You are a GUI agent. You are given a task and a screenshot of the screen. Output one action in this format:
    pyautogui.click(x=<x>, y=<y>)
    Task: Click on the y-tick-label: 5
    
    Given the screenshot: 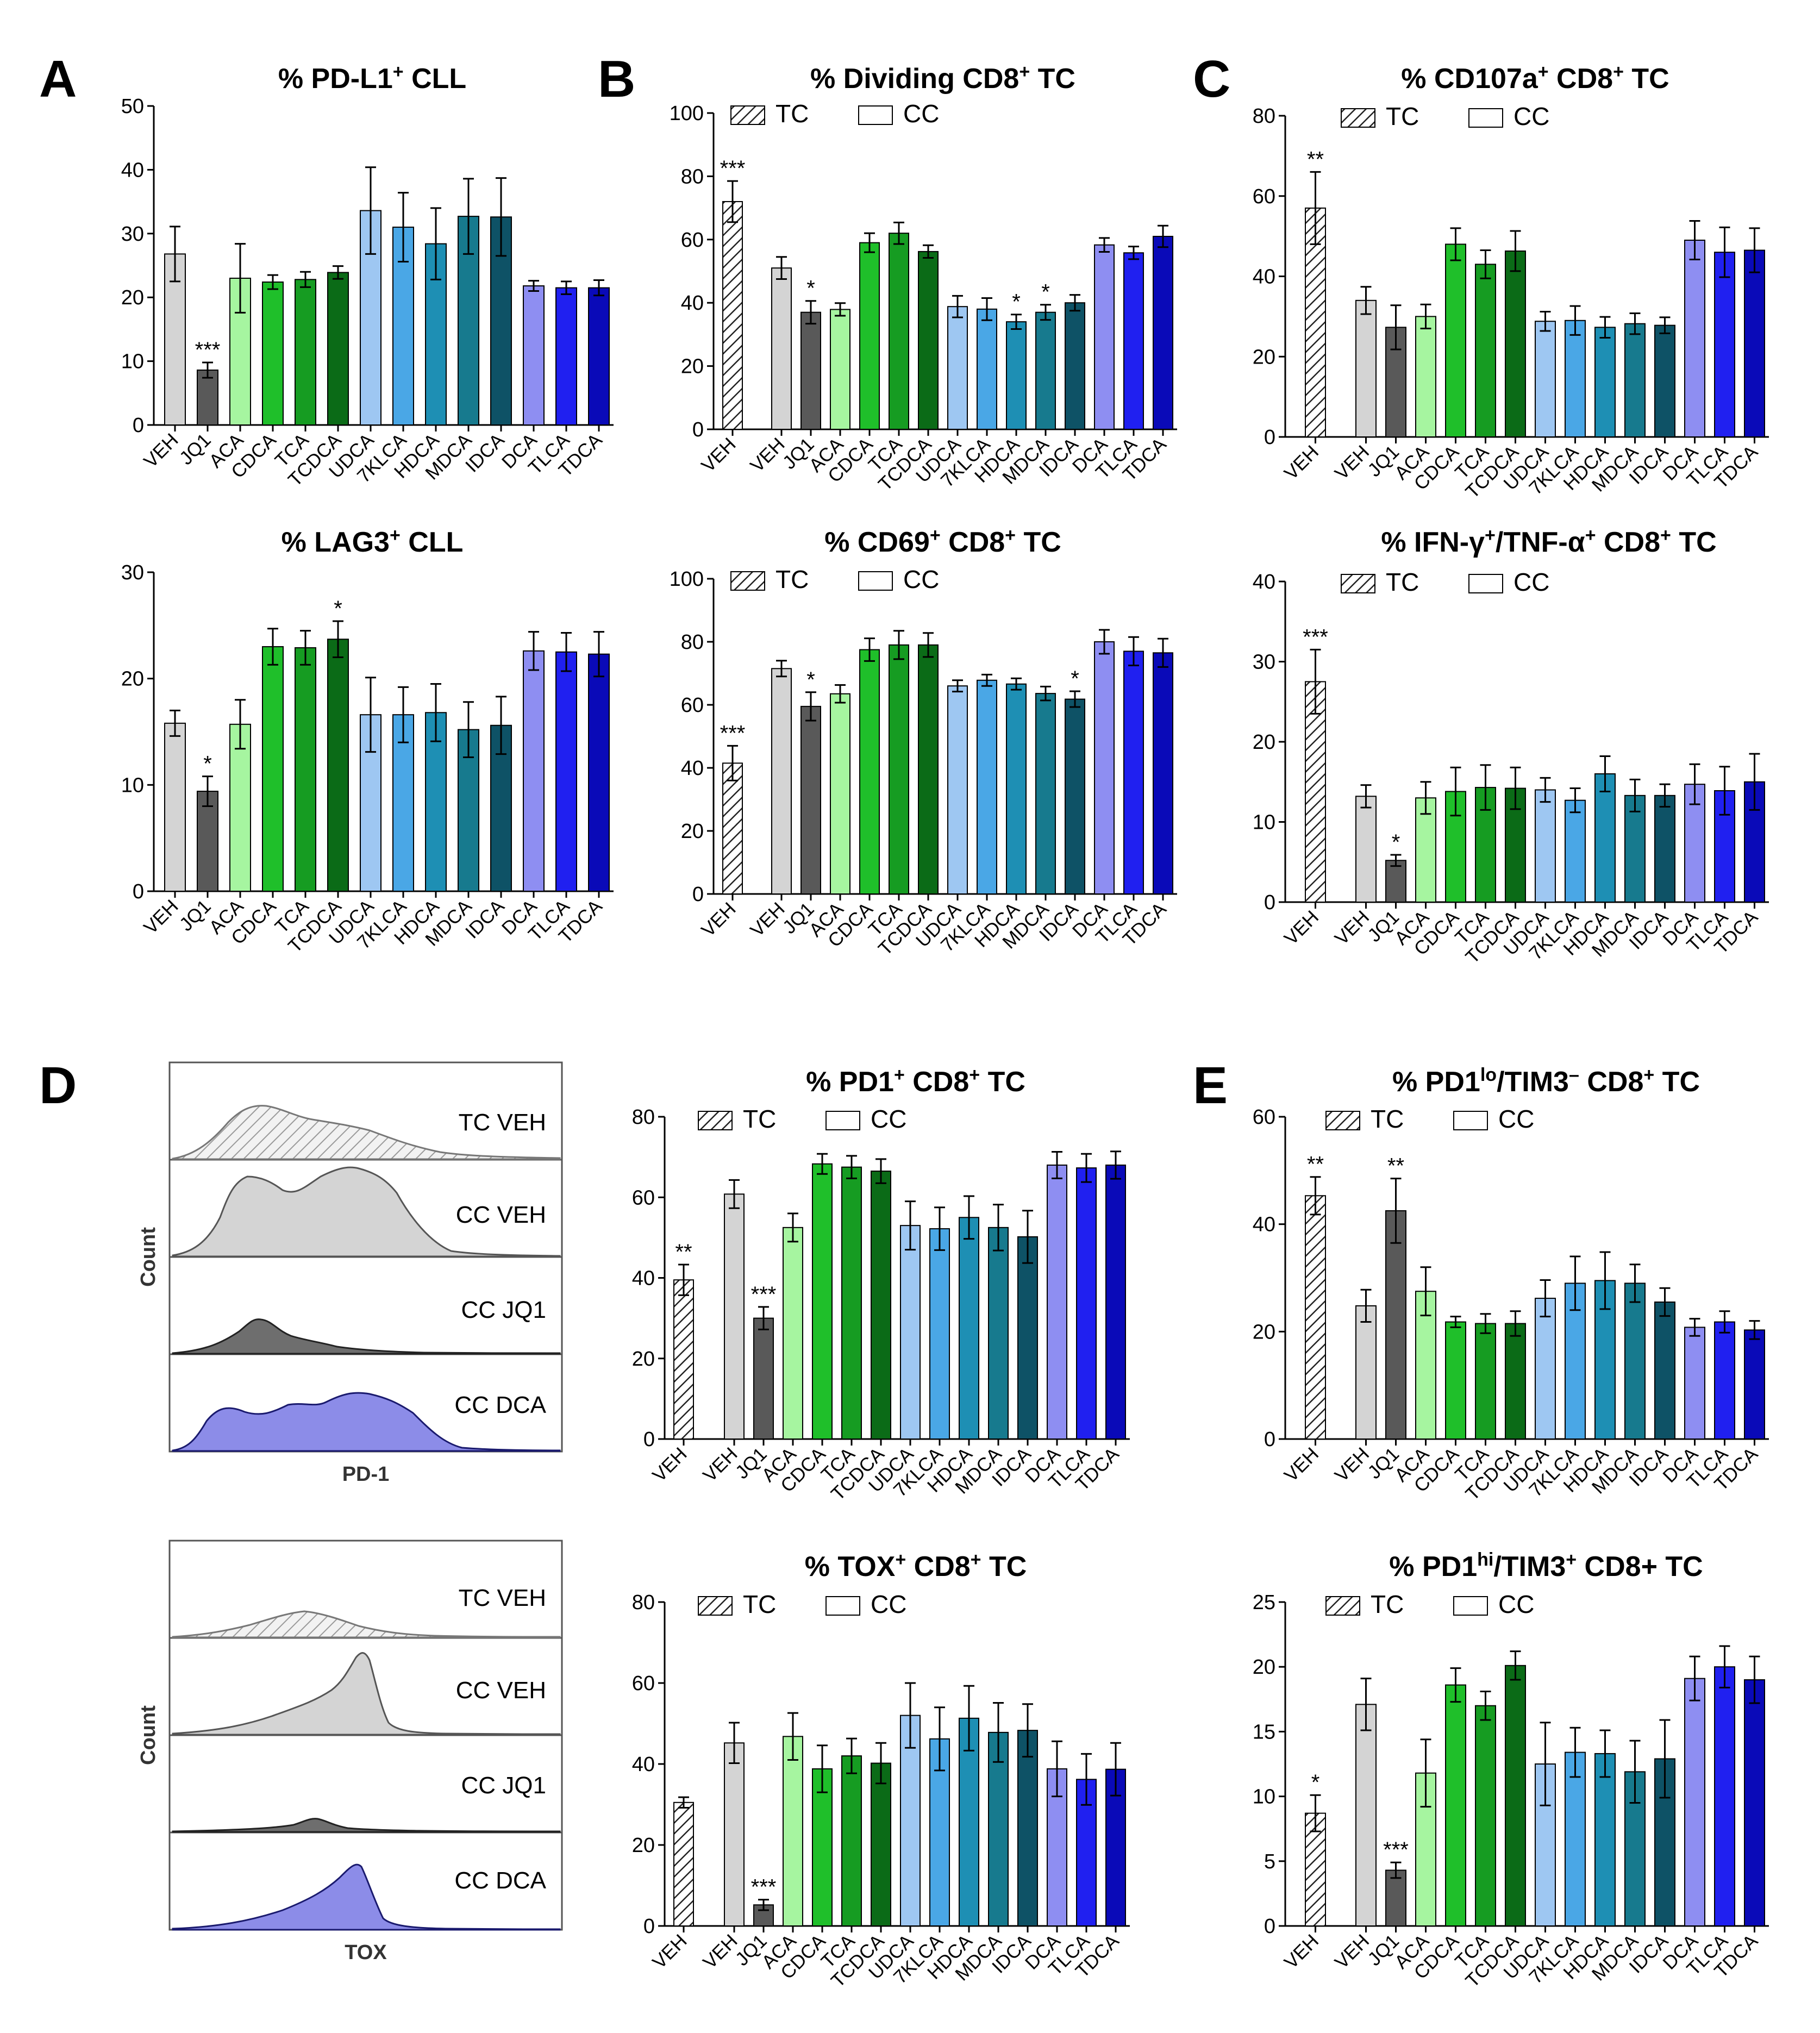 What is the action you would take?
    pyautogui.click(x=1269, y=1861)
    